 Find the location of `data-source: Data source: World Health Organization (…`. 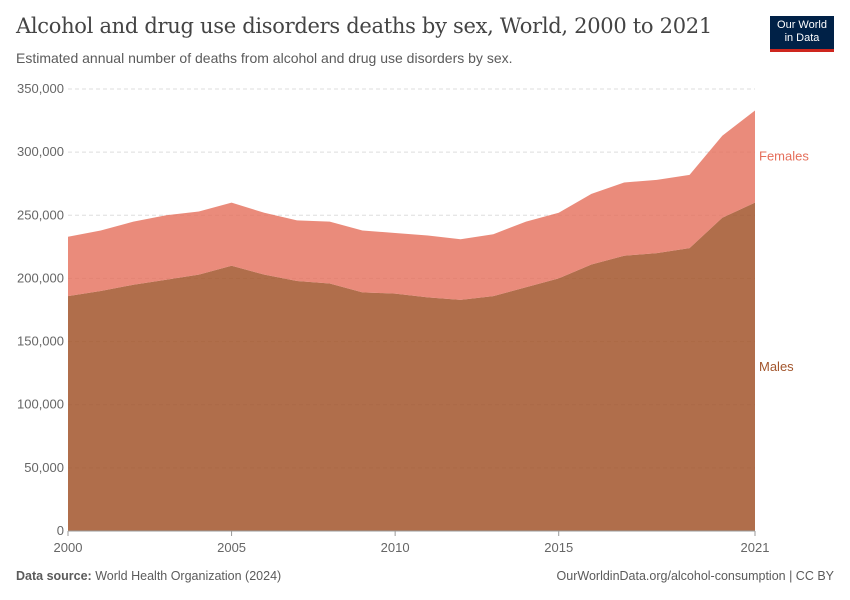

data-source: Data source: World Health Organization (… is located at coordinates (148, 576).